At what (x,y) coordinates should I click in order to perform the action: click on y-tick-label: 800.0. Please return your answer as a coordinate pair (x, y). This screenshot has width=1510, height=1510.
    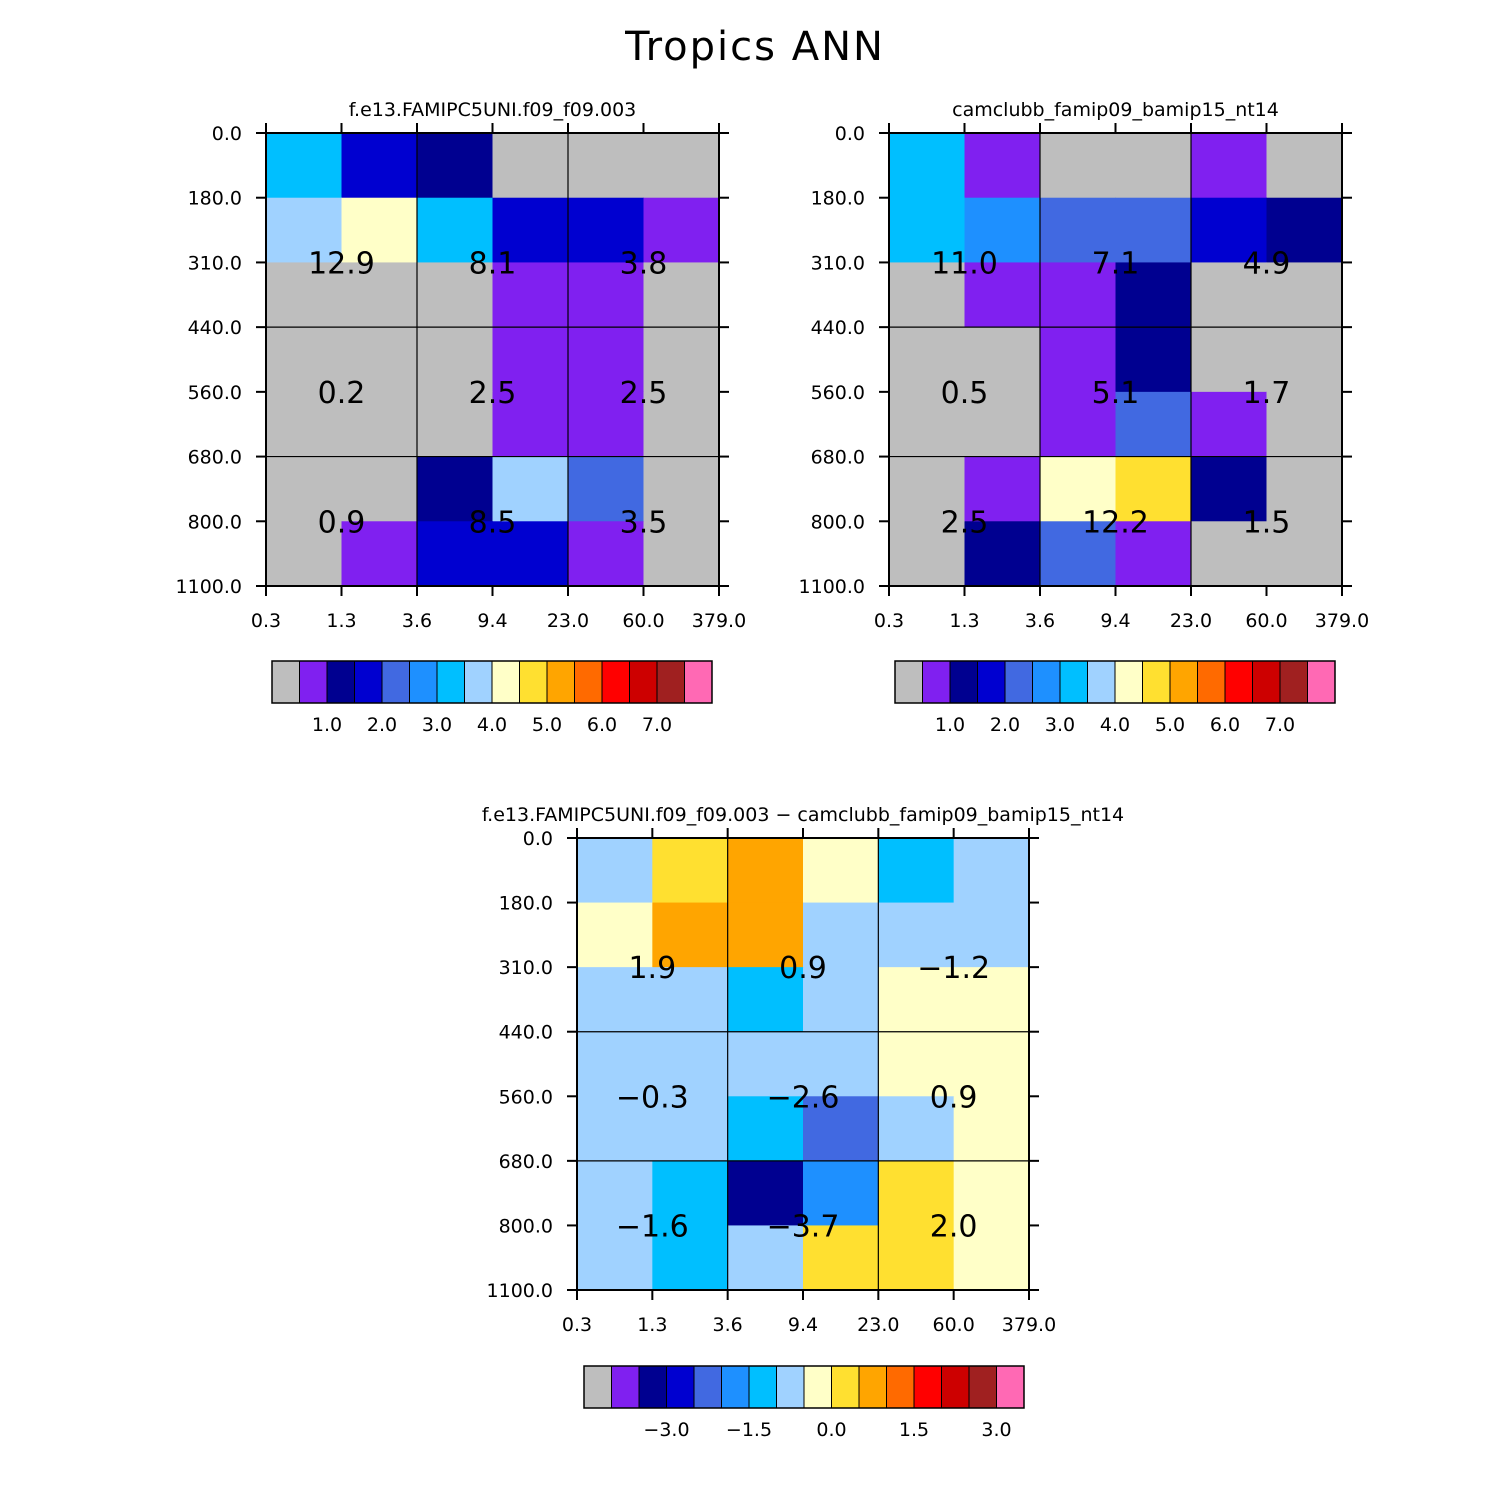
    Looking at the image, I should click on (215, 522).